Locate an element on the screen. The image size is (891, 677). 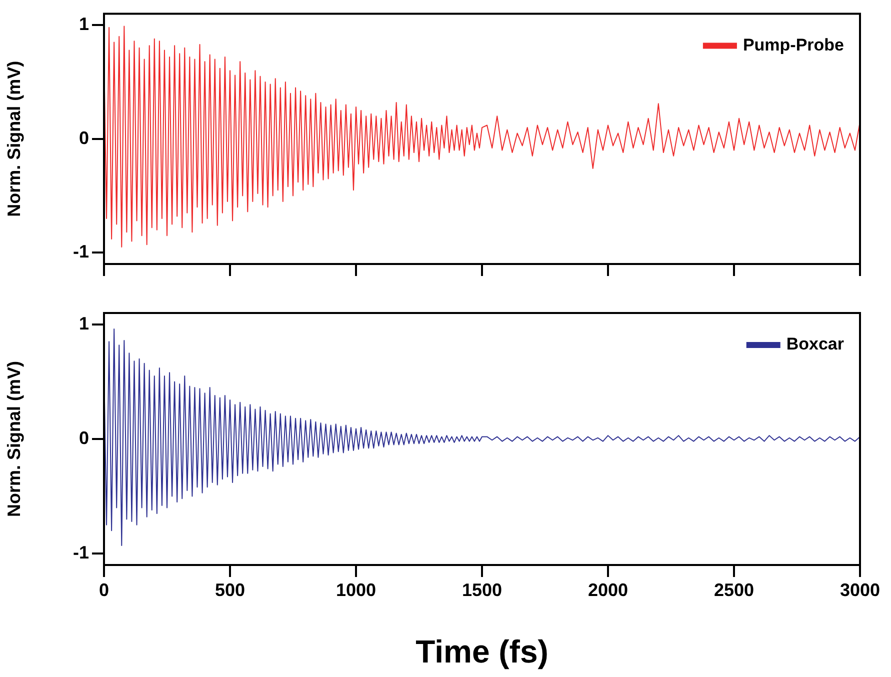
x-tick-label: 0 is located at coordinates (104, 590).